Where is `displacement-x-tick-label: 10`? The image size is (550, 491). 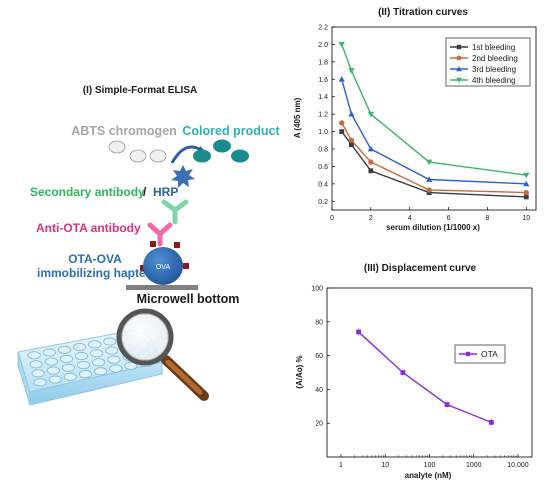 displacement-x-tick-label: 10 is located at coordinates (385, 465).